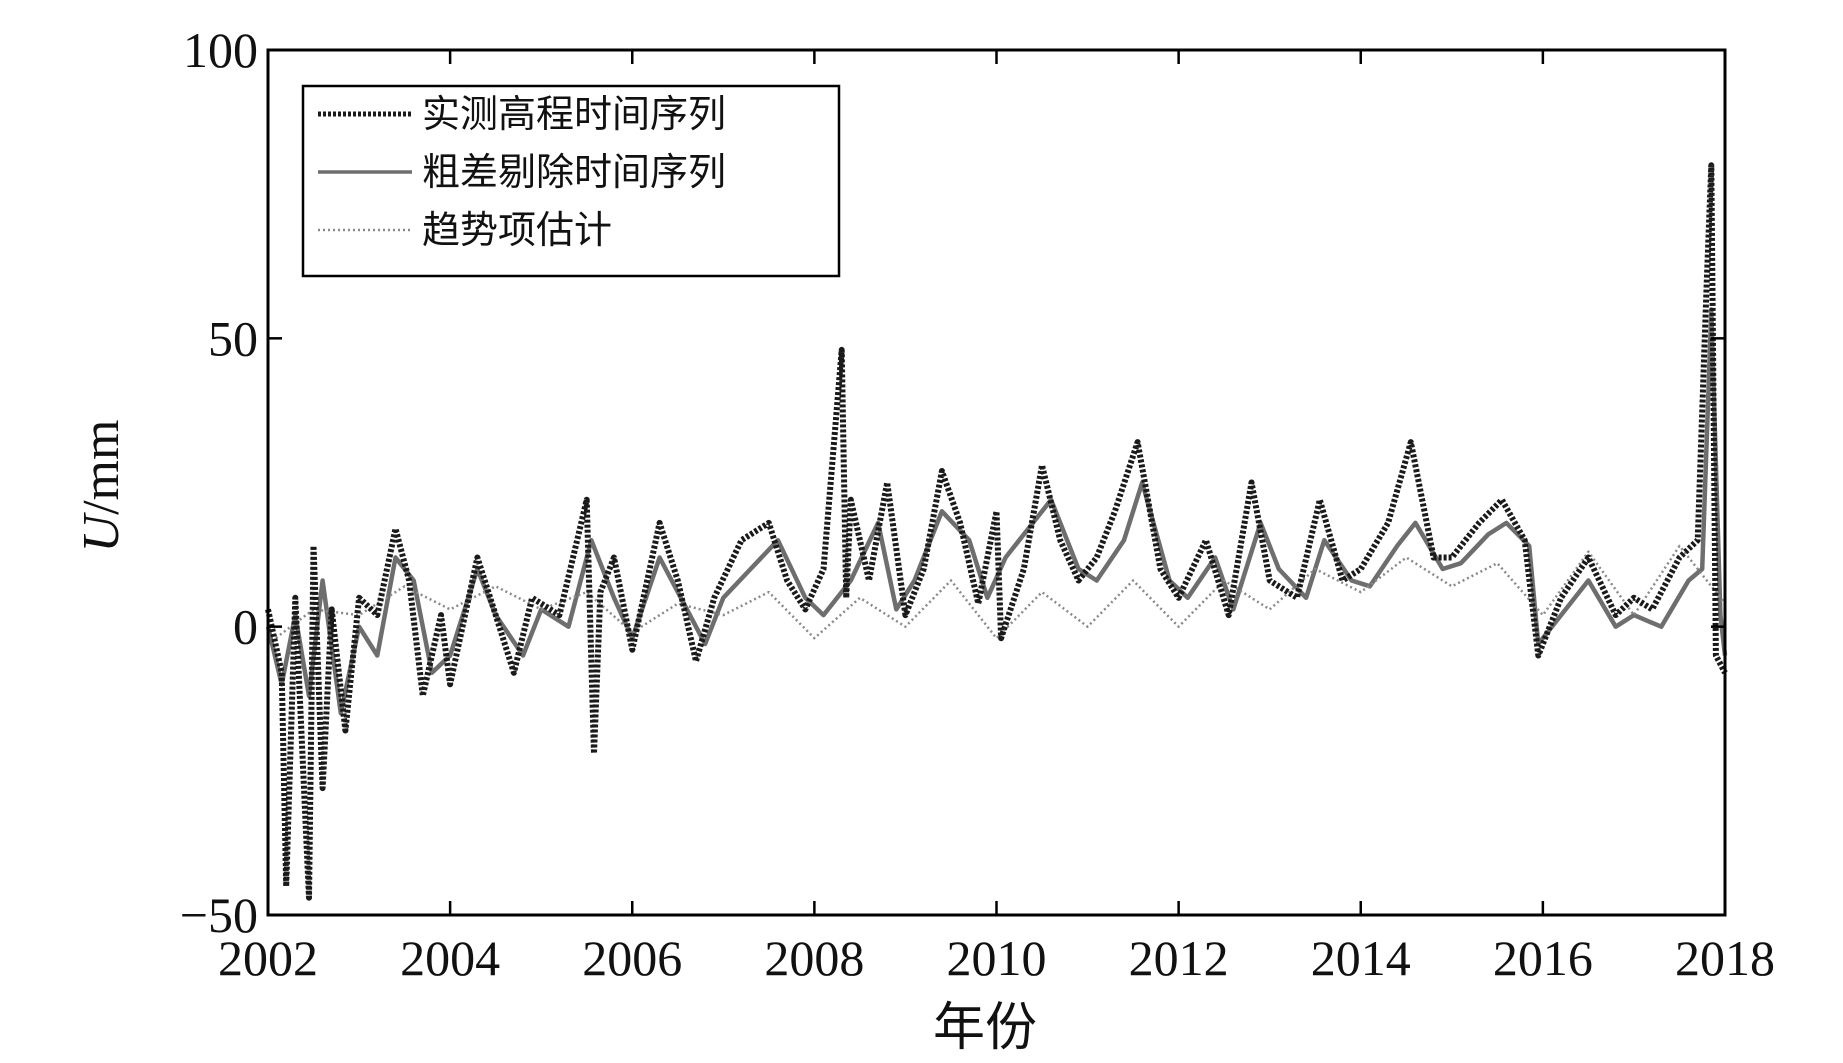  I want to click on y-tick-label: 0, so click(245, 627).